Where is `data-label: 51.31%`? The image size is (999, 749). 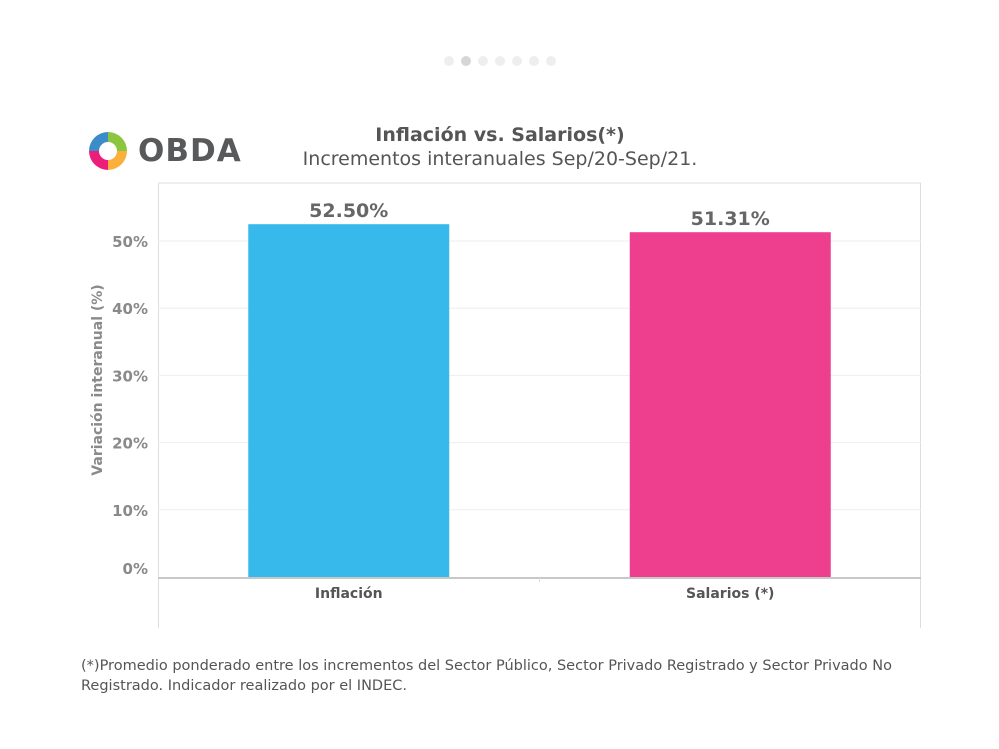
data-label: 51.31% is located at coordinates (730, 219).